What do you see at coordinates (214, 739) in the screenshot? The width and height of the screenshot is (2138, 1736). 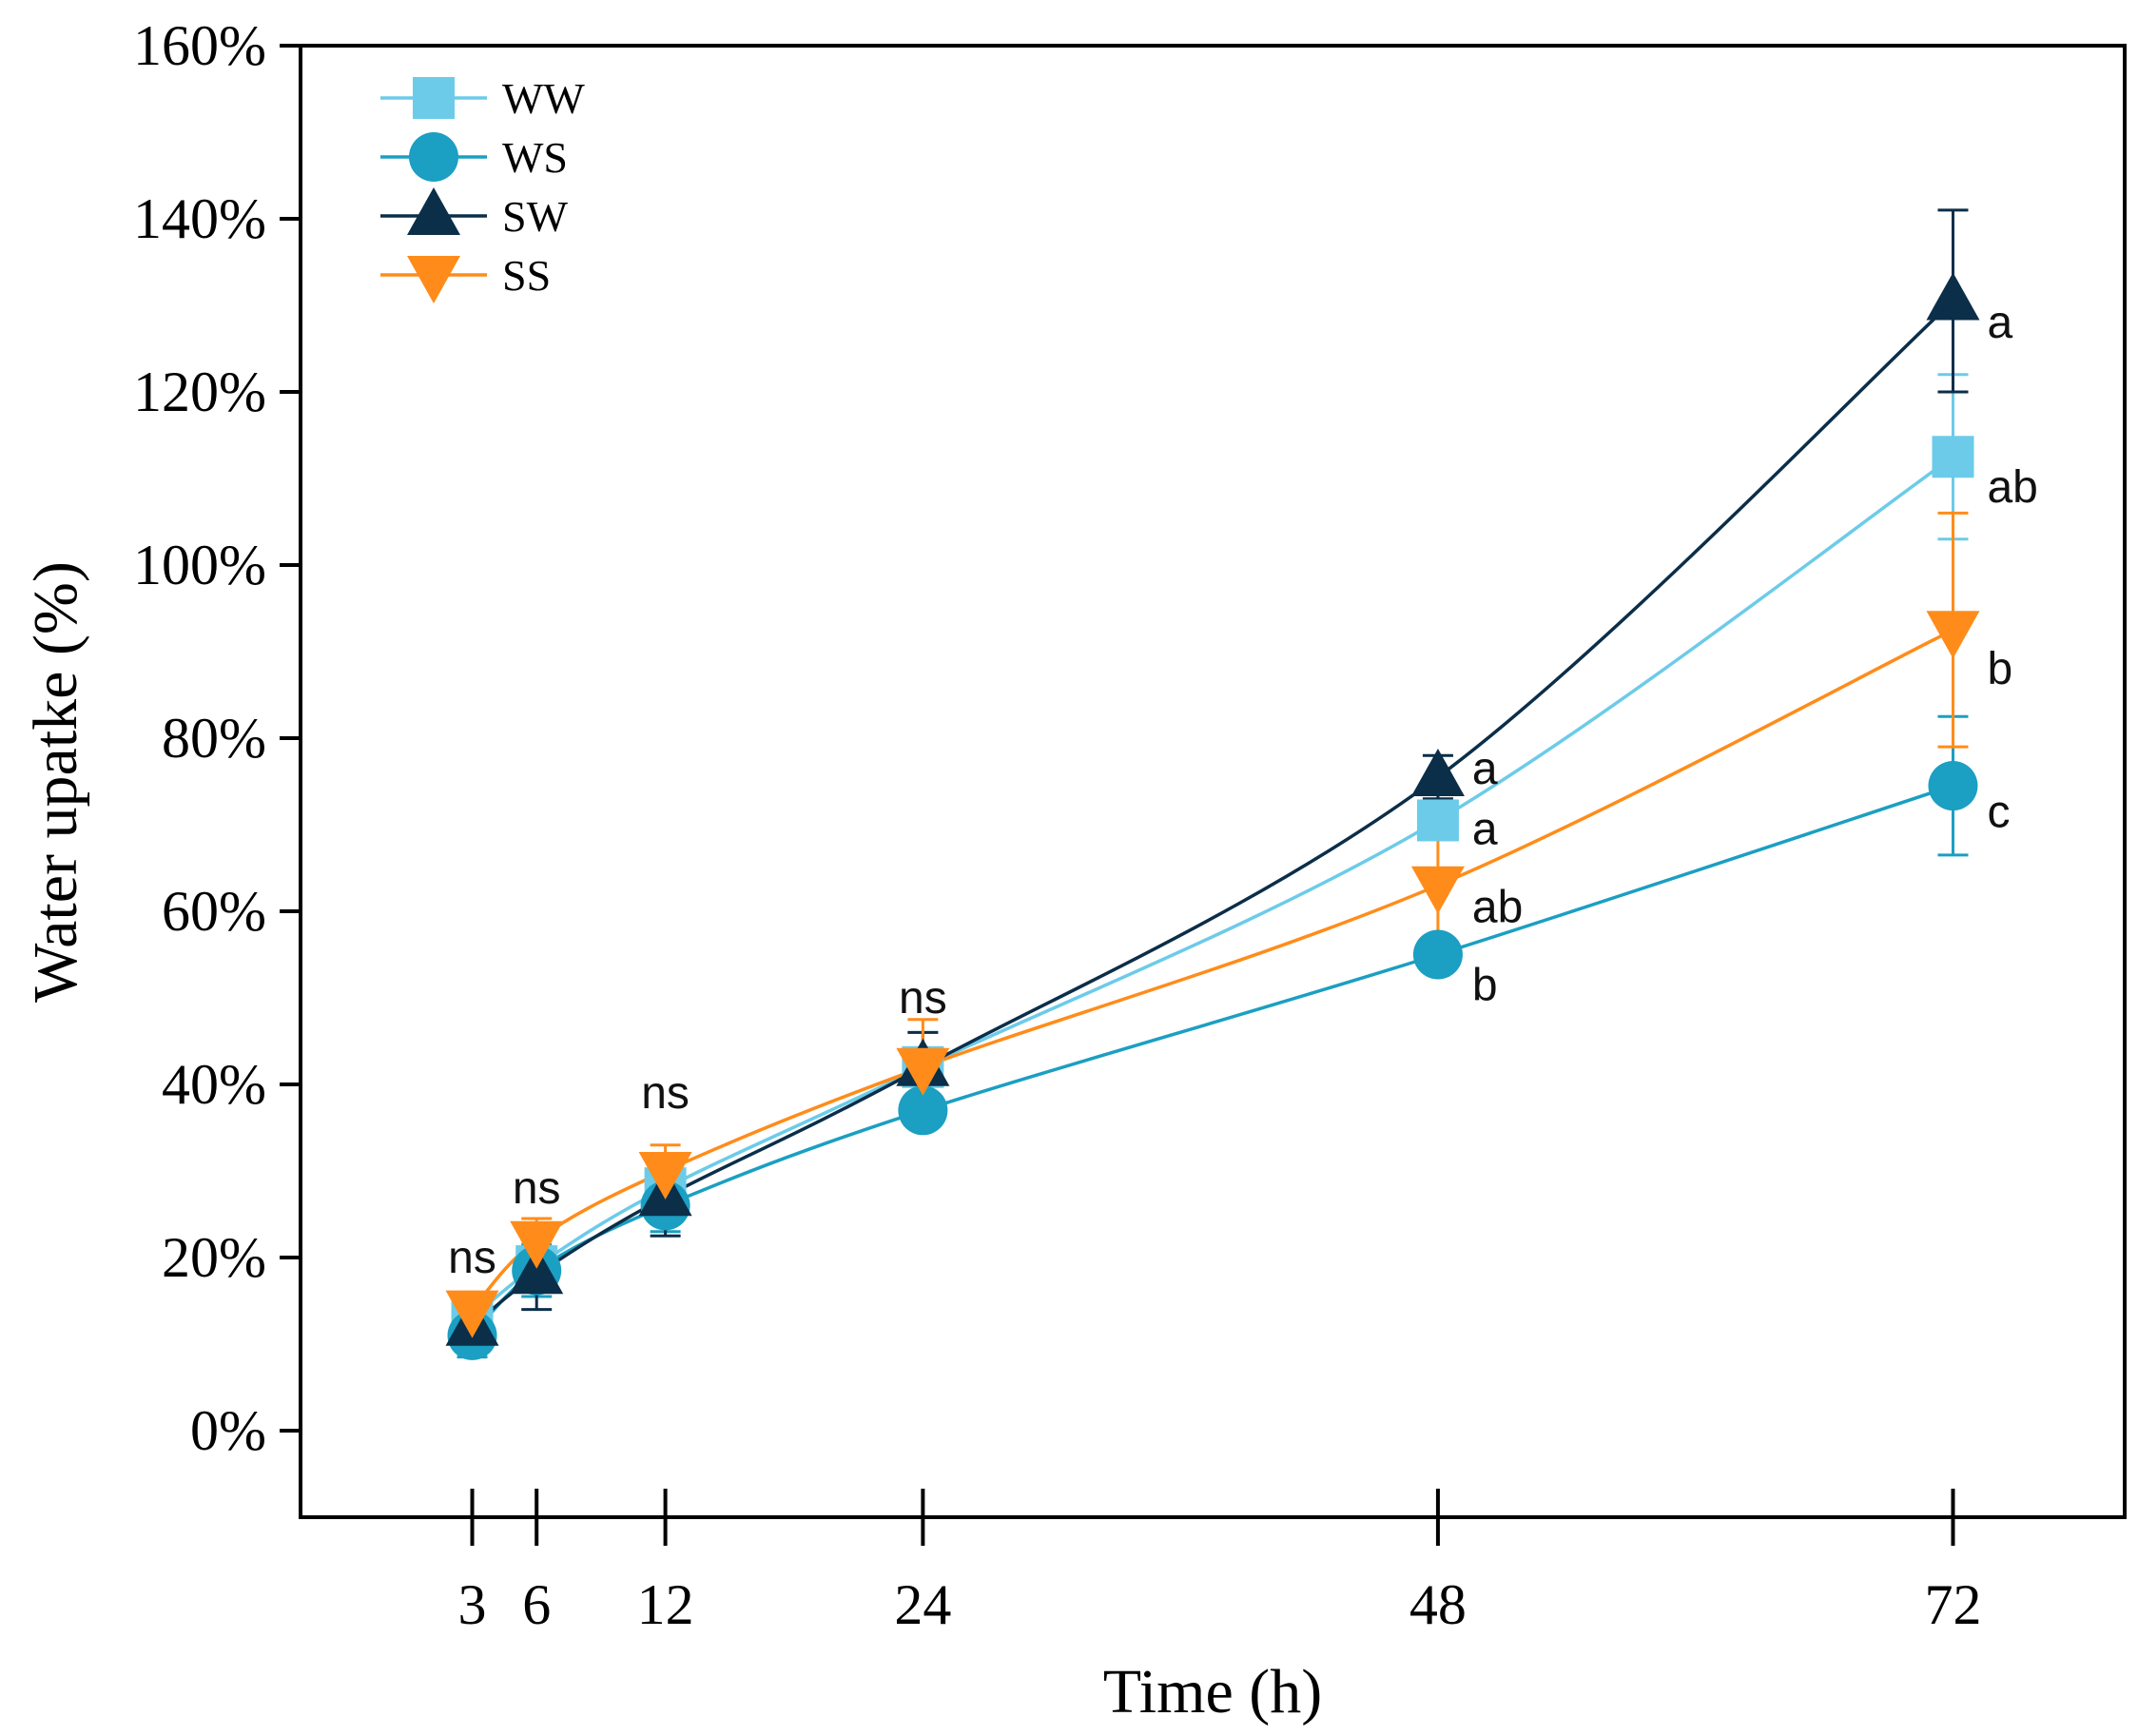 I see `y-tick-label: 80%` at bounding box center [214, 739].